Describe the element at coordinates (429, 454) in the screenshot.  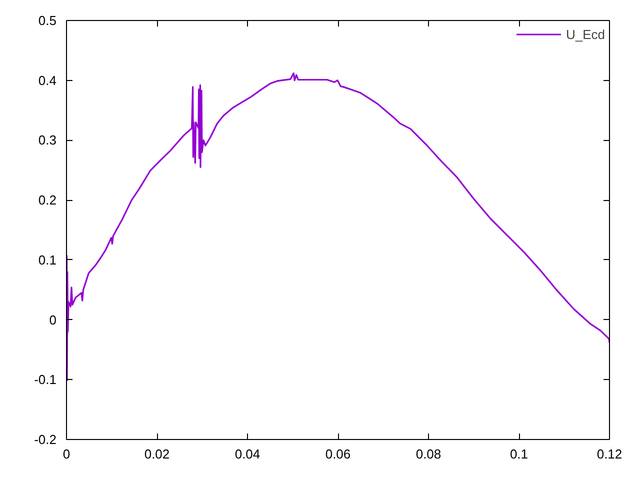
I see `x-tick-label: 0.08` at that location.